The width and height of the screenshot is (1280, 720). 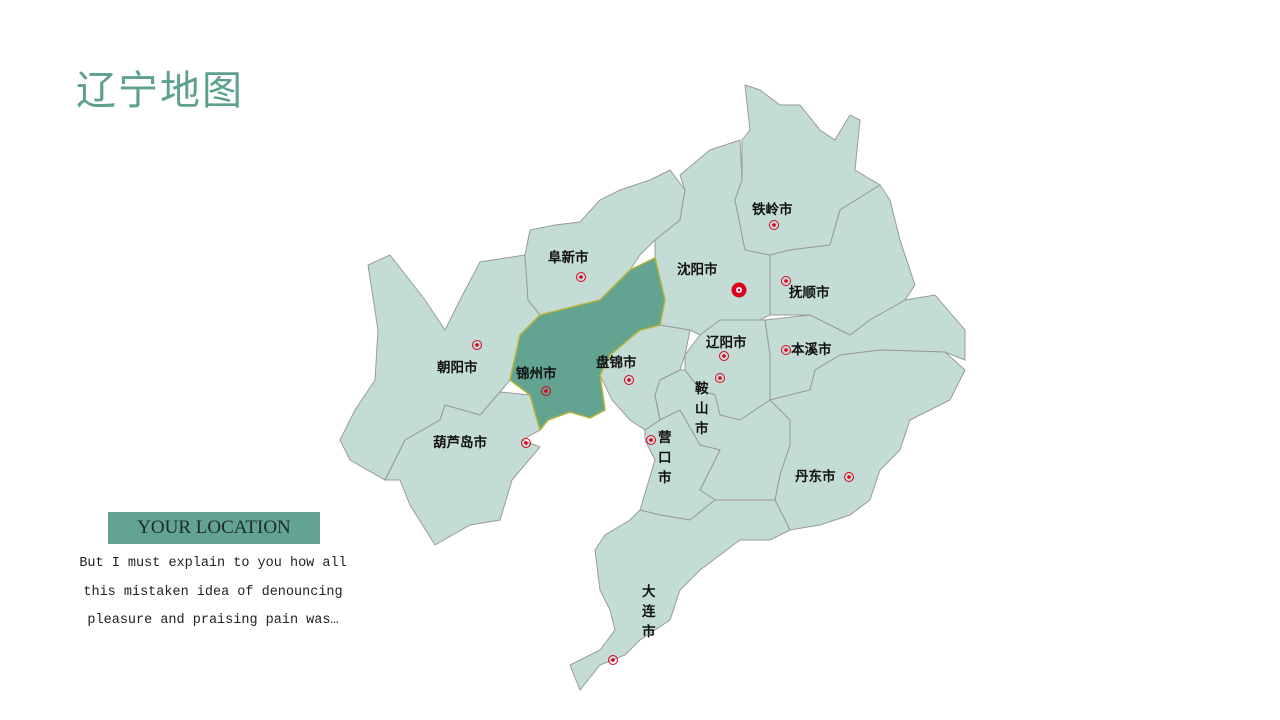 What do you see at coordinates (815, 477) in the screenshot?
I see `city-label-dandong: 丹东市` at bounding box center [815, 477].